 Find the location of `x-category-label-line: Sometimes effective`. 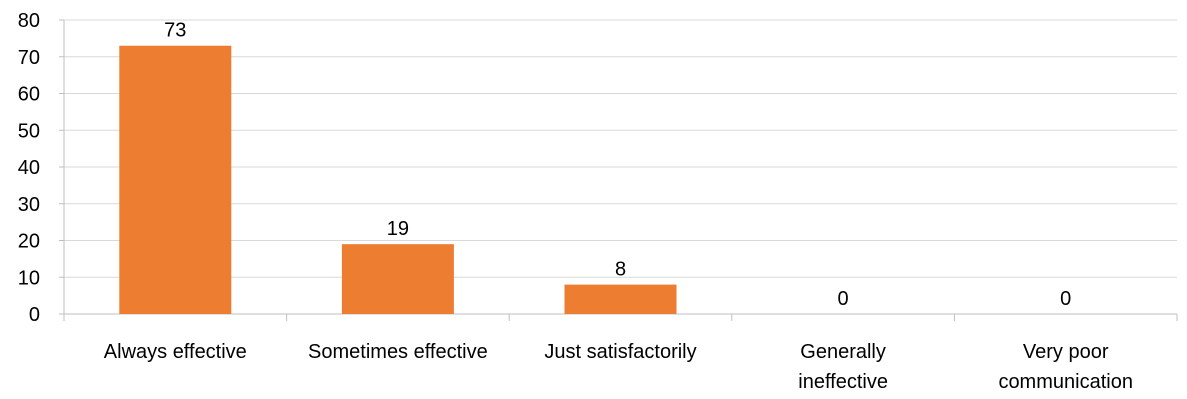

x-category-label-line: Sometimes effective is located at coordinates (398, 352).